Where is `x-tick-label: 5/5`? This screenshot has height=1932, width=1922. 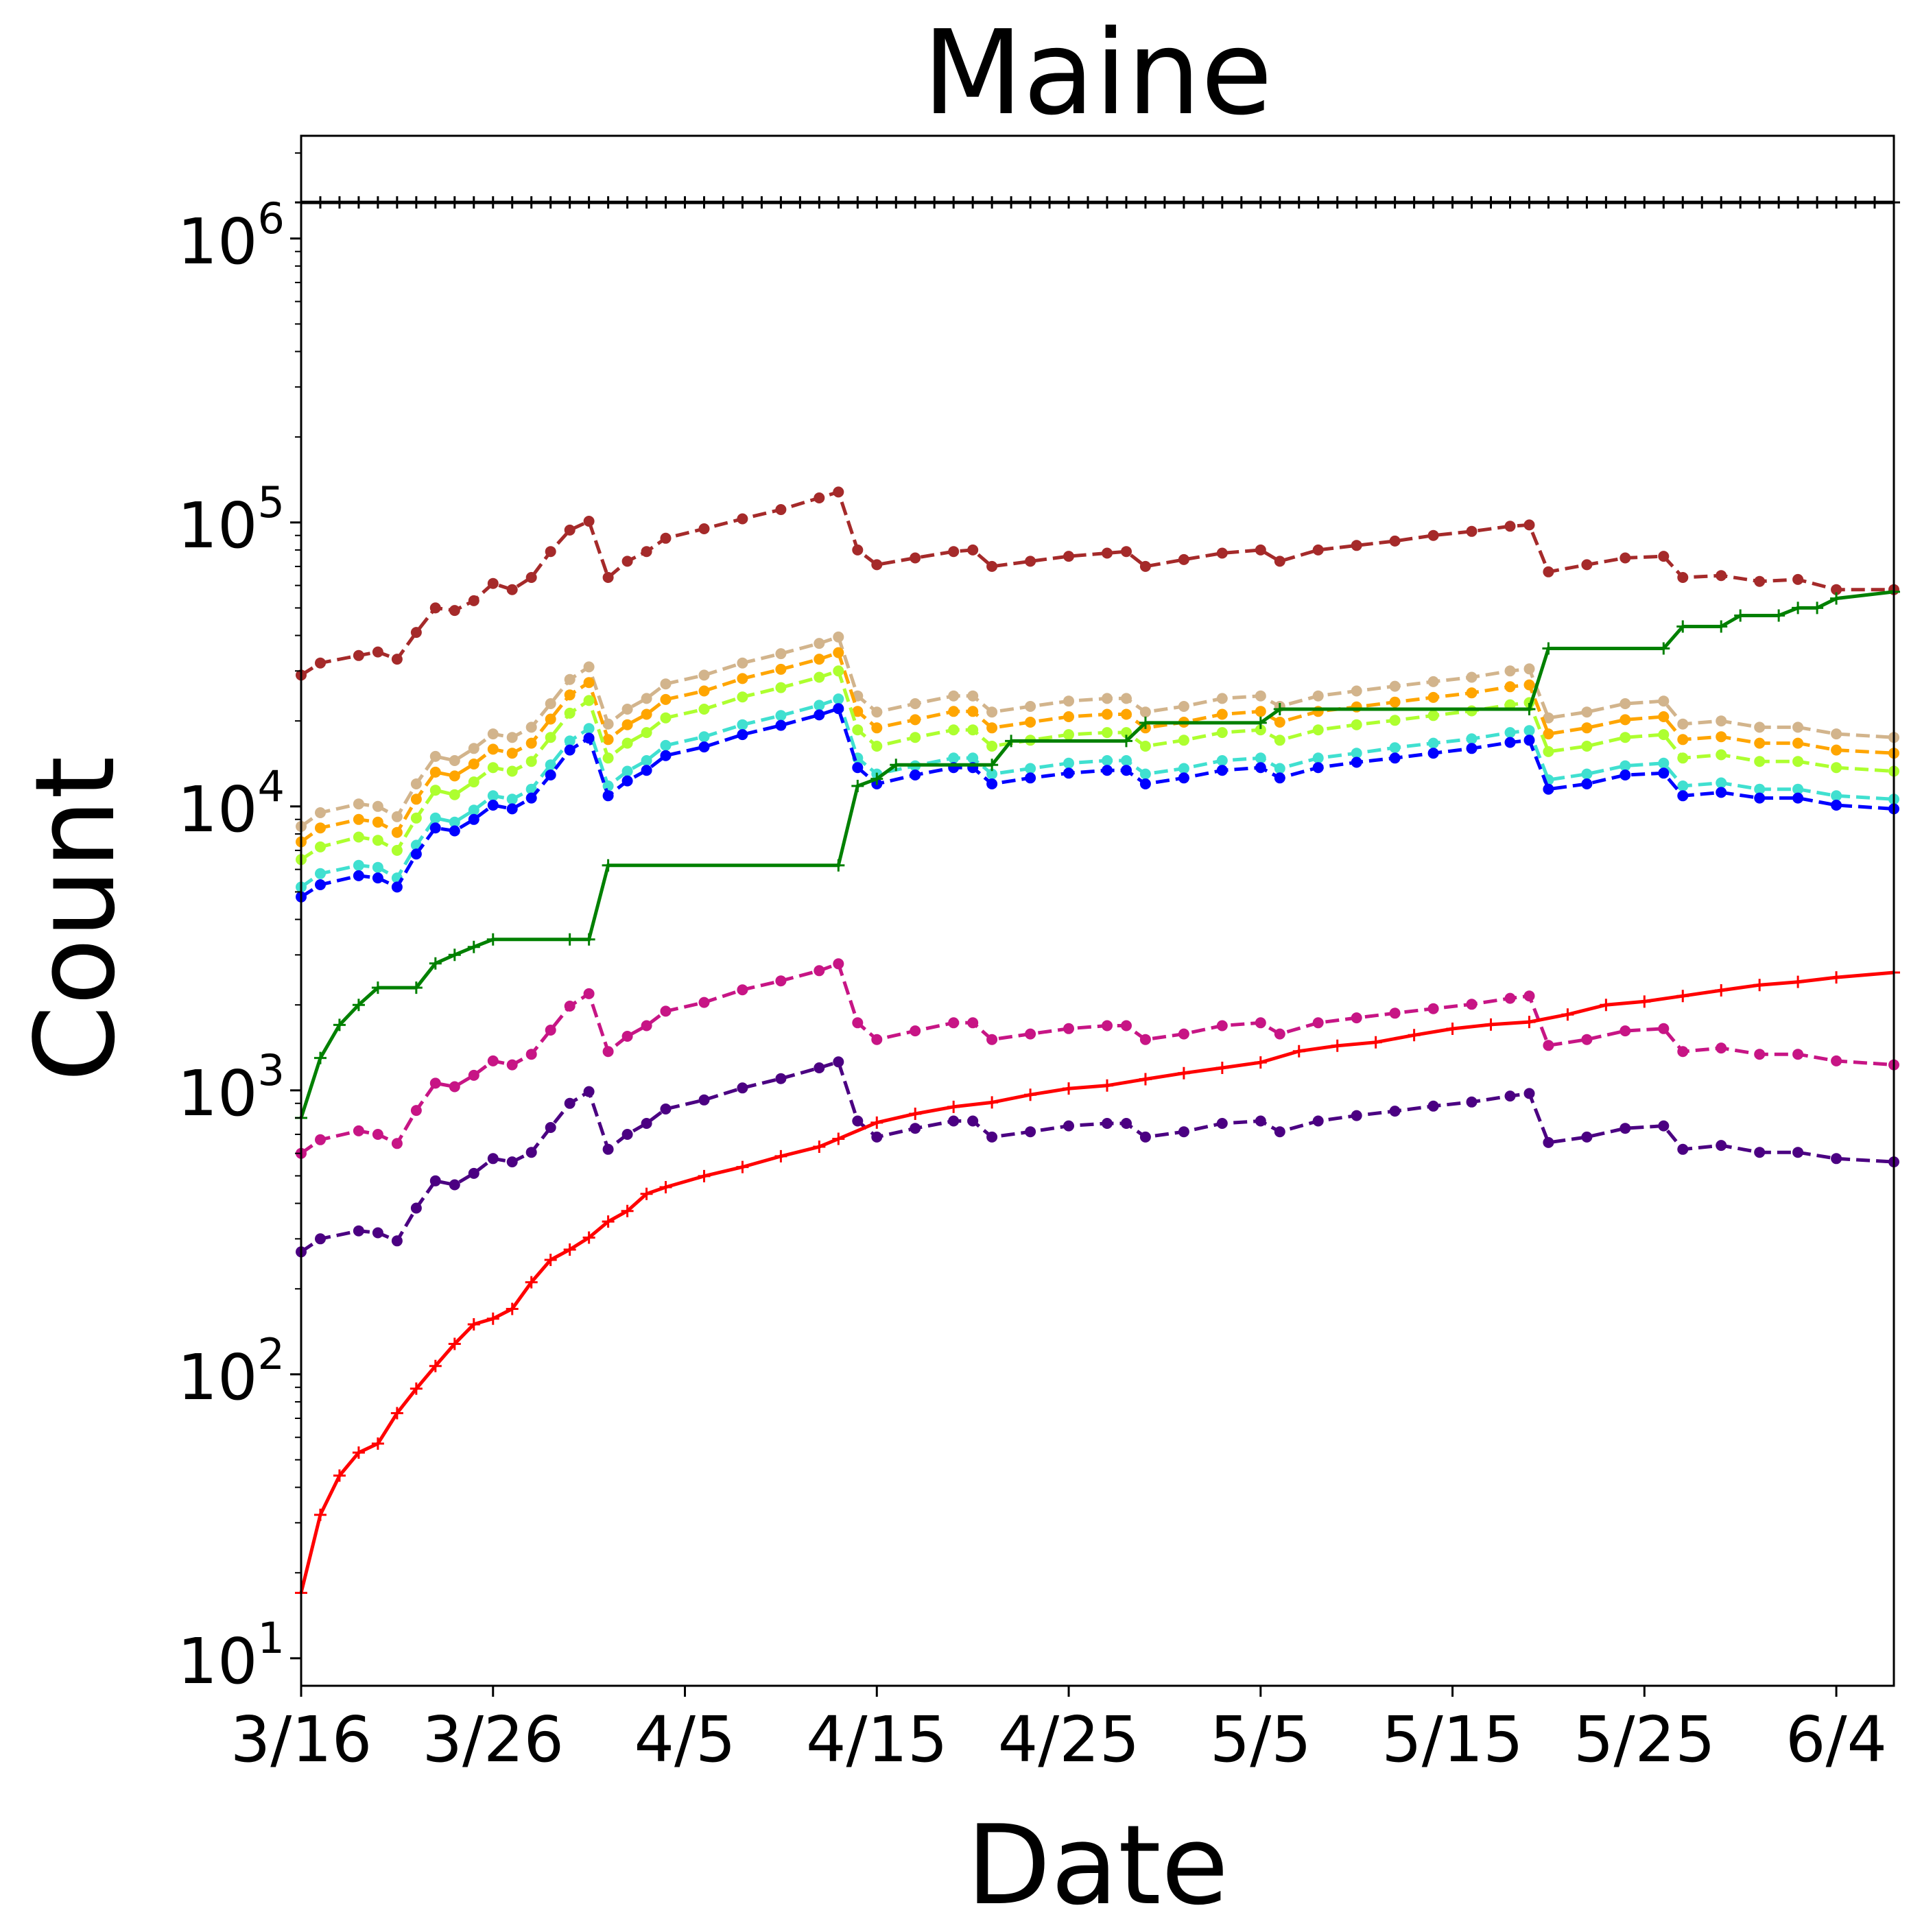 x-tick-label: 5/5 is located at coordinates (1261, 1739).